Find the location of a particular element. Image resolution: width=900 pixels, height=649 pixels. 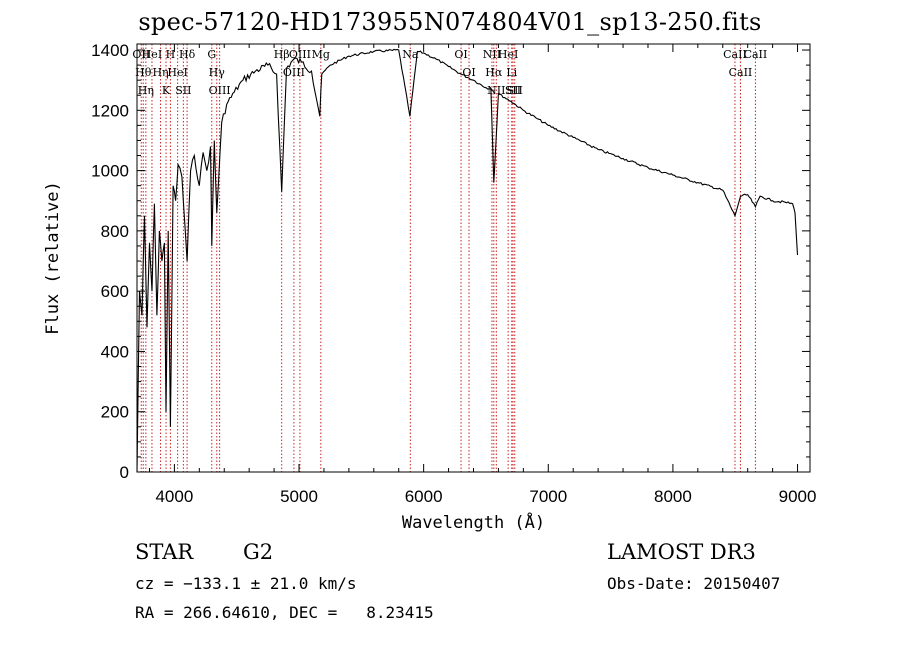

line-marker-label-23: HeI is located at coordinates (508, 54).